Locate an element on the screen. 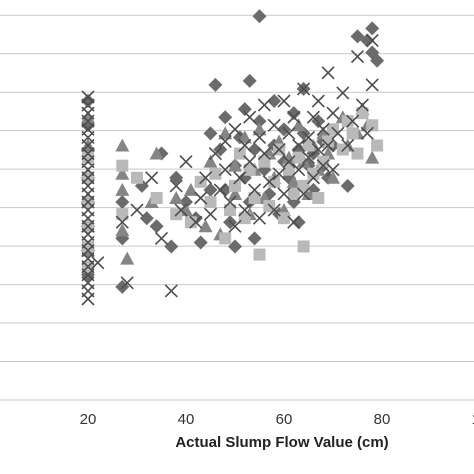  x-tick-label: 60 is located at coordinates (284, 419).